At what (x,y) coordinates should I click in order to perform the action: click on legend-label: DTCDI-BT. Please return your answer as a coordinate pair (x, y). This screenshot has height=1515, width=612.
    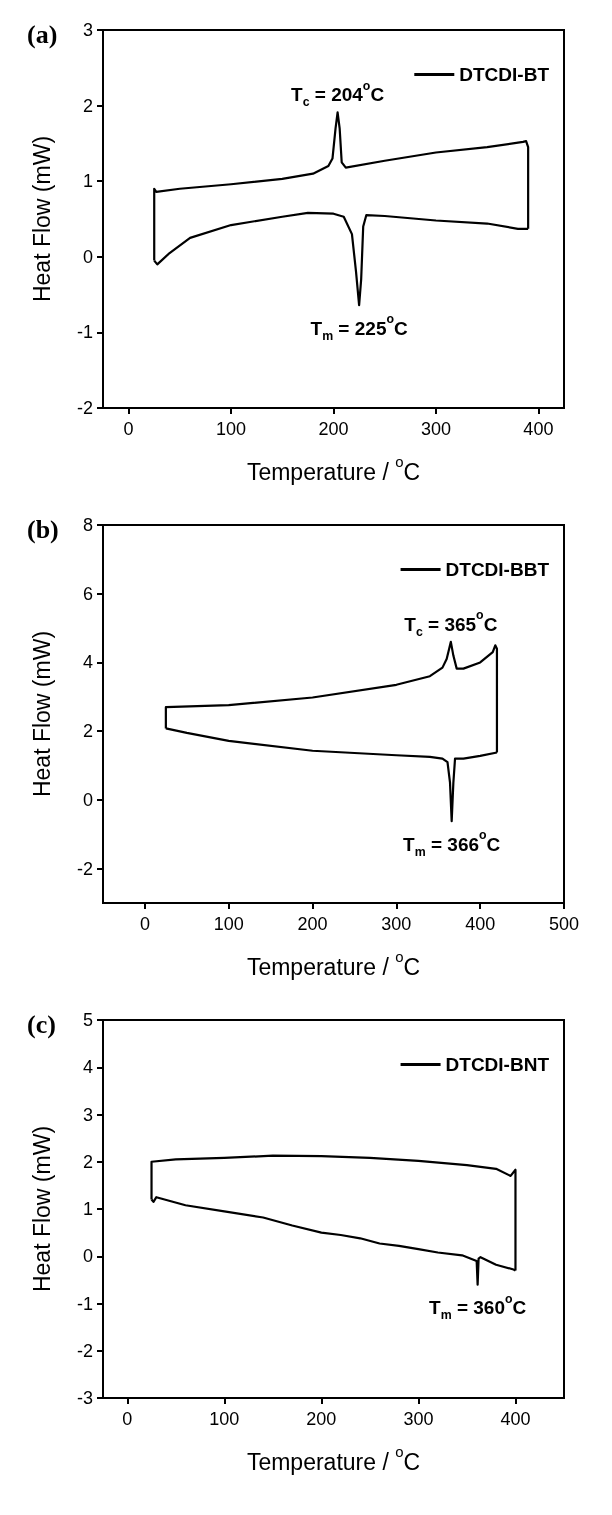
    Looking at the image, I should click on (504, 74).